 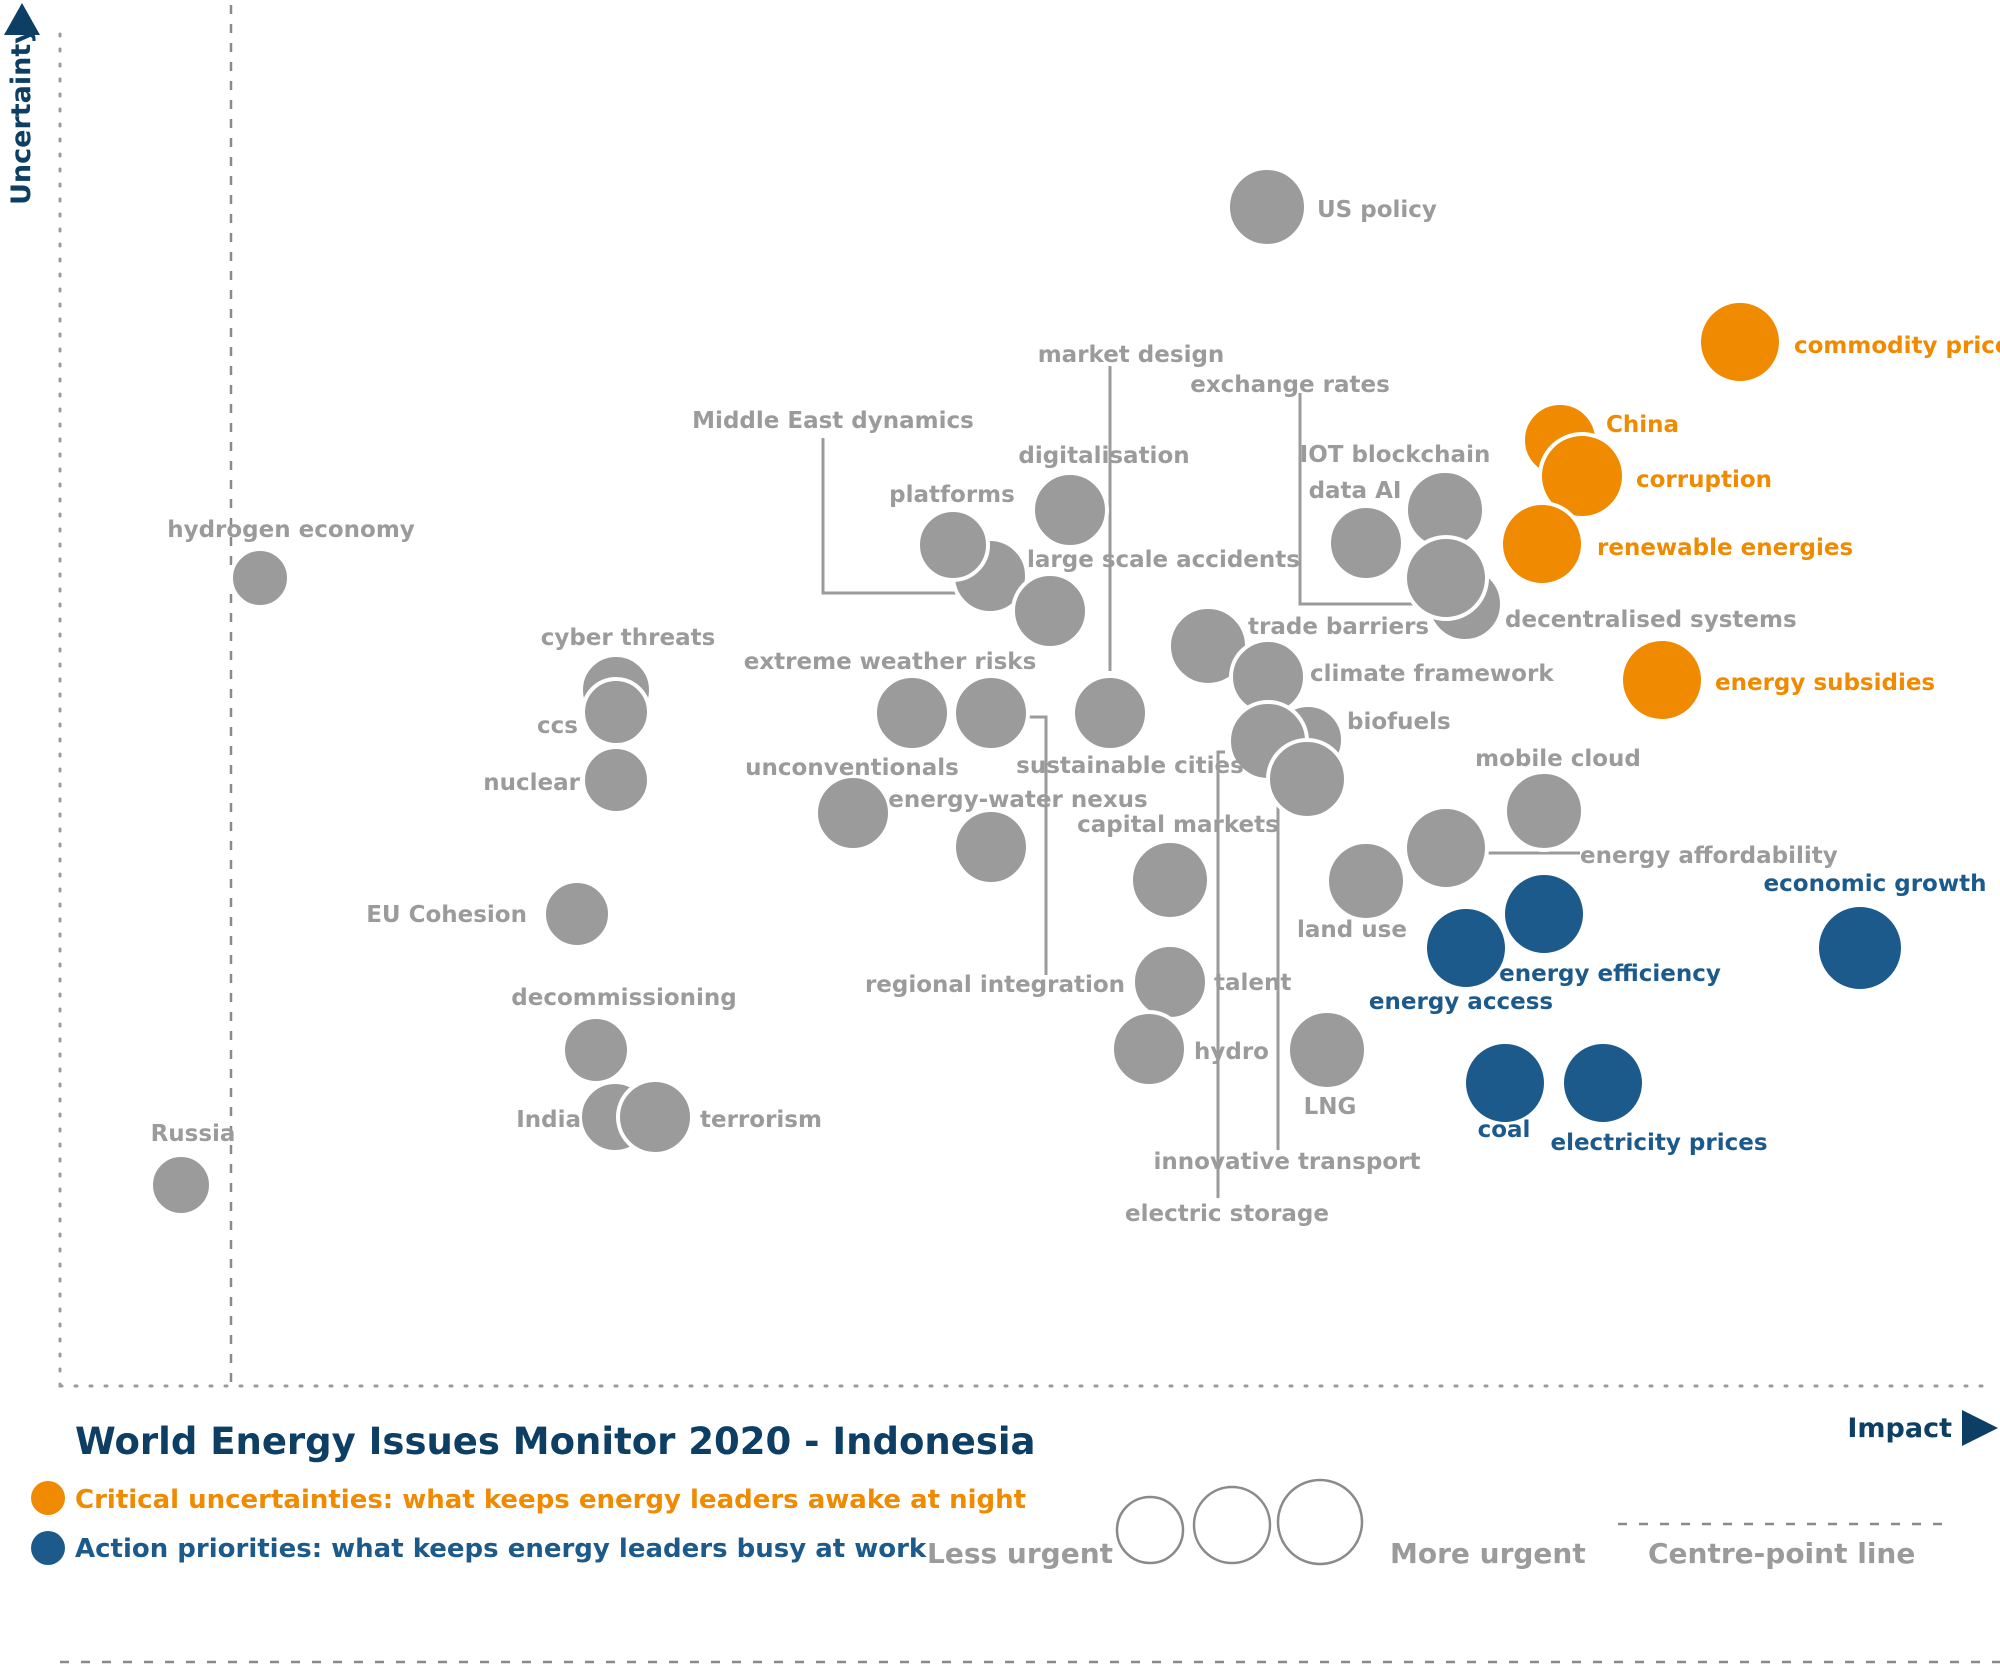 I want to click on bubble-decommissioning, so click(x=596, y=1050).